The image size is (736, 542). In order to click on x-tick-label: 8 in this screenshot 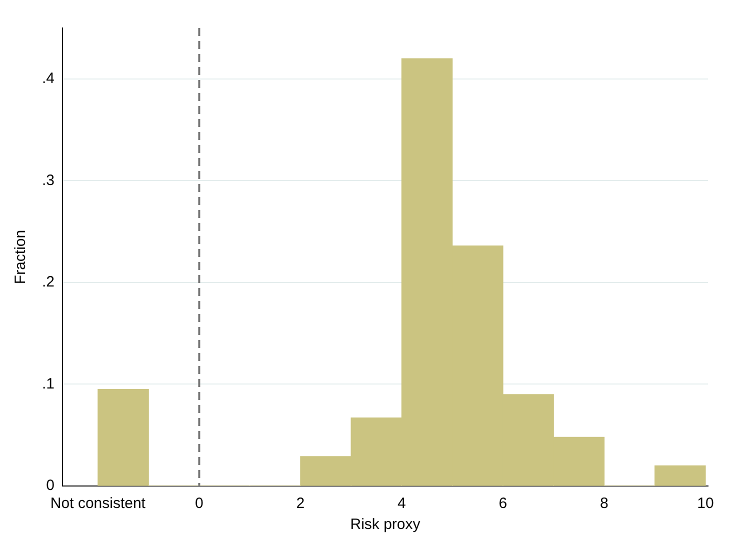, I will do `click(604, 503)`.